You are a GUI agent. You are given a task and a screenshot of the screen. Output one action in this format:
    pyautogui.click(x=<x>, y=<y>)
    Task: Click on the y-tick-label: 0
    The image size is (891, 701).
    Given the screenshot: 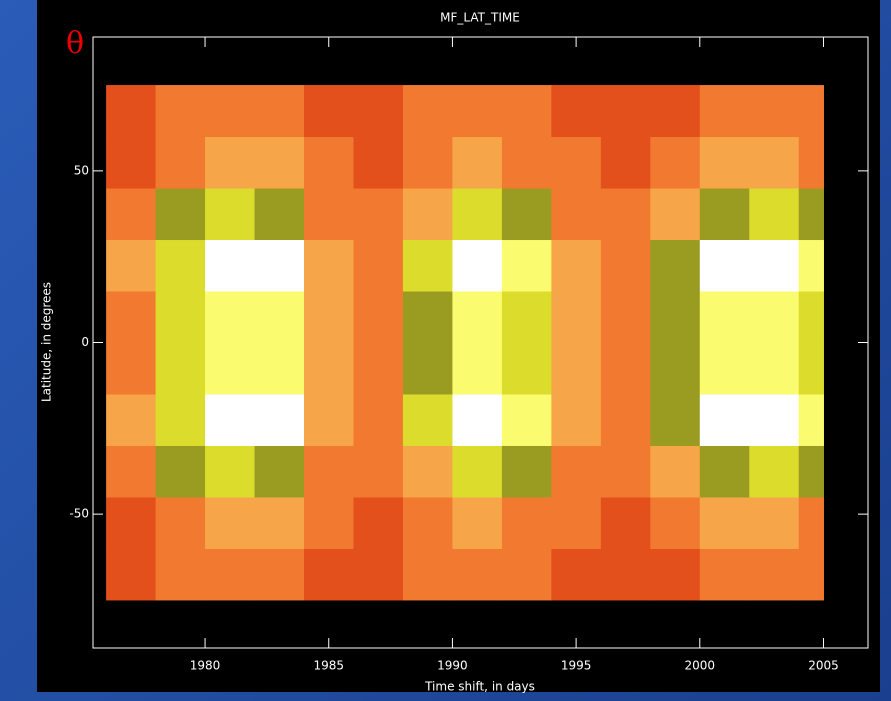 What is the action you would take?
    pyautogui.click(x=85, y=342)
    